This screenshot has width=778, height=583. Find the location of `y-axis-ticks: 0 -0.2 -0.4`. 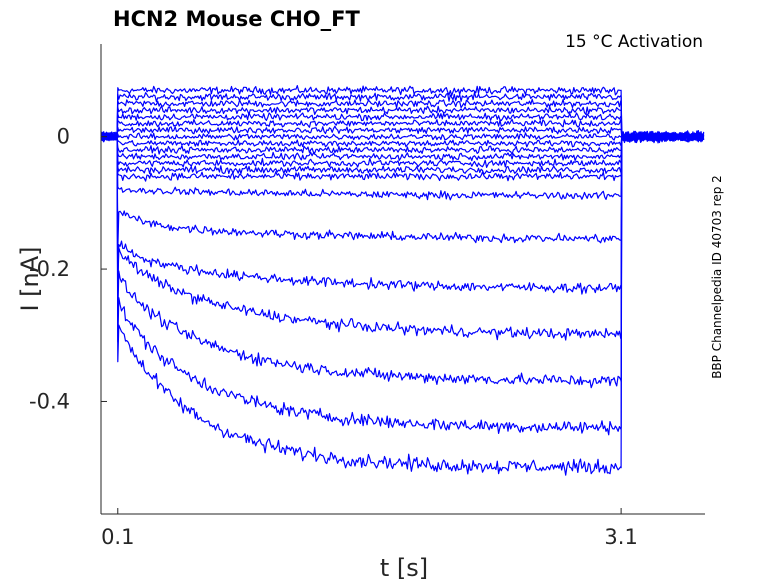

y-axis-ticks: 0 -0.2 -0.4 is located at coordinates (68, 269).